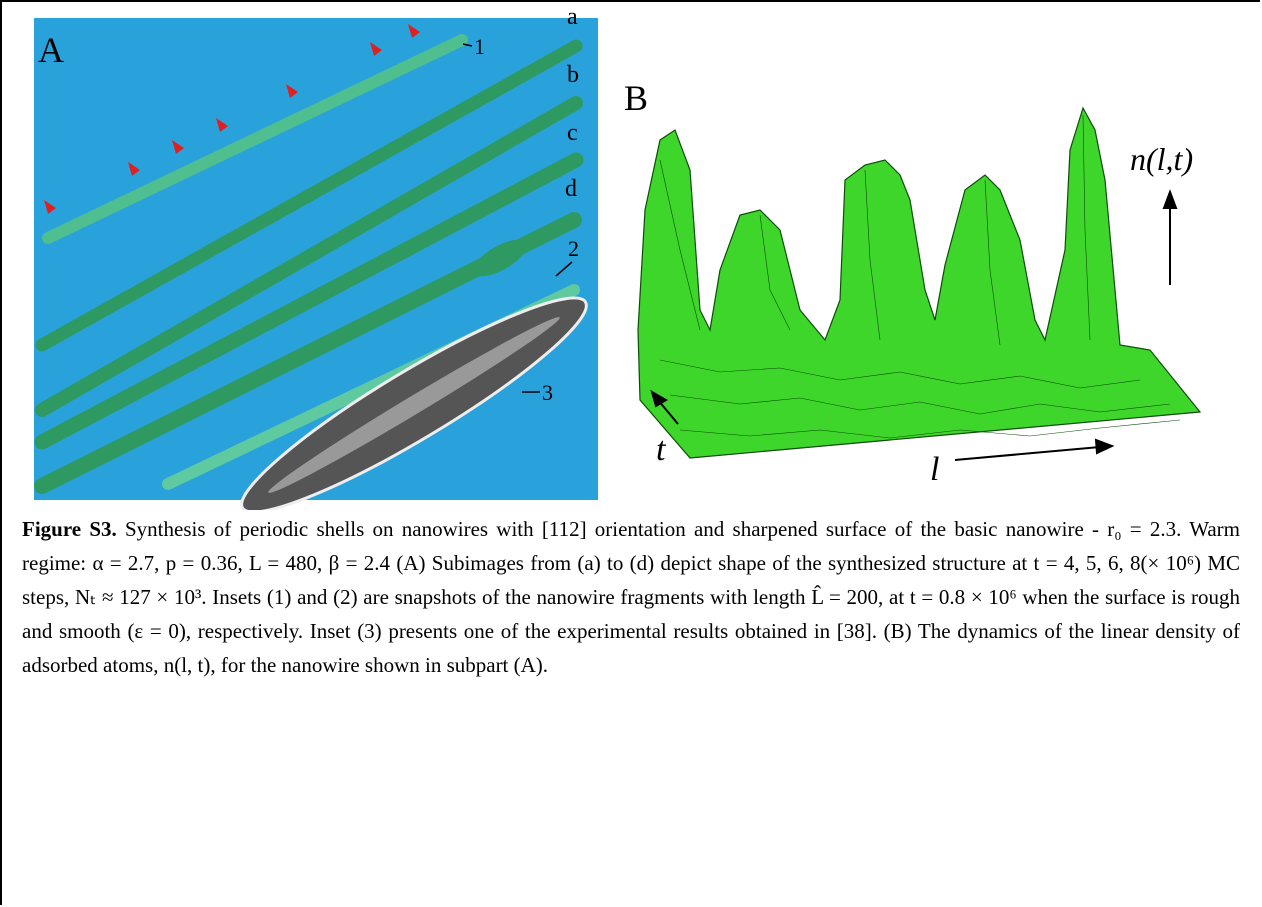 The height and width of the screenshot is (907, 1262). What do you see at coordinates (51, 50) in the screenshot?
I see `panel-label: A` at bounding box center [51, 50].